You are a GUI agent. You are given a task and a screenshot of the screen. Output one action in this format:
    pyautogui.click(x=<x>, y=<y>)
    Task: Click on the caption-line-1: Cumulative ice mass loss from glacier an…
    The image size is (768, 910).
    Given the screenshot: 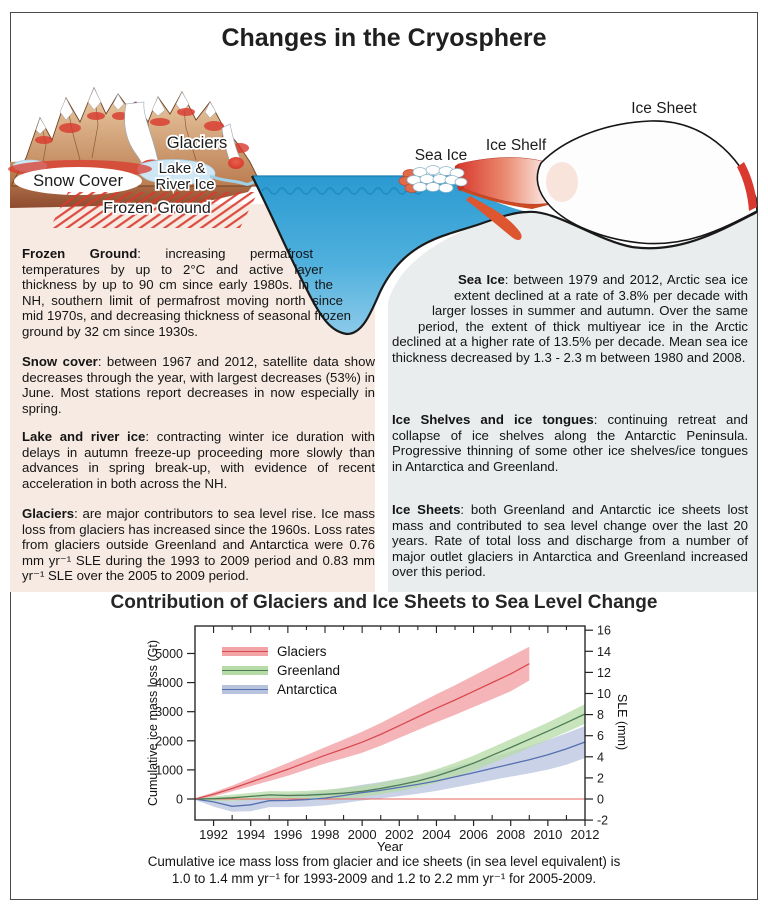 What is the action you would take?
    pyautogui.click(x=384, y=861)
    